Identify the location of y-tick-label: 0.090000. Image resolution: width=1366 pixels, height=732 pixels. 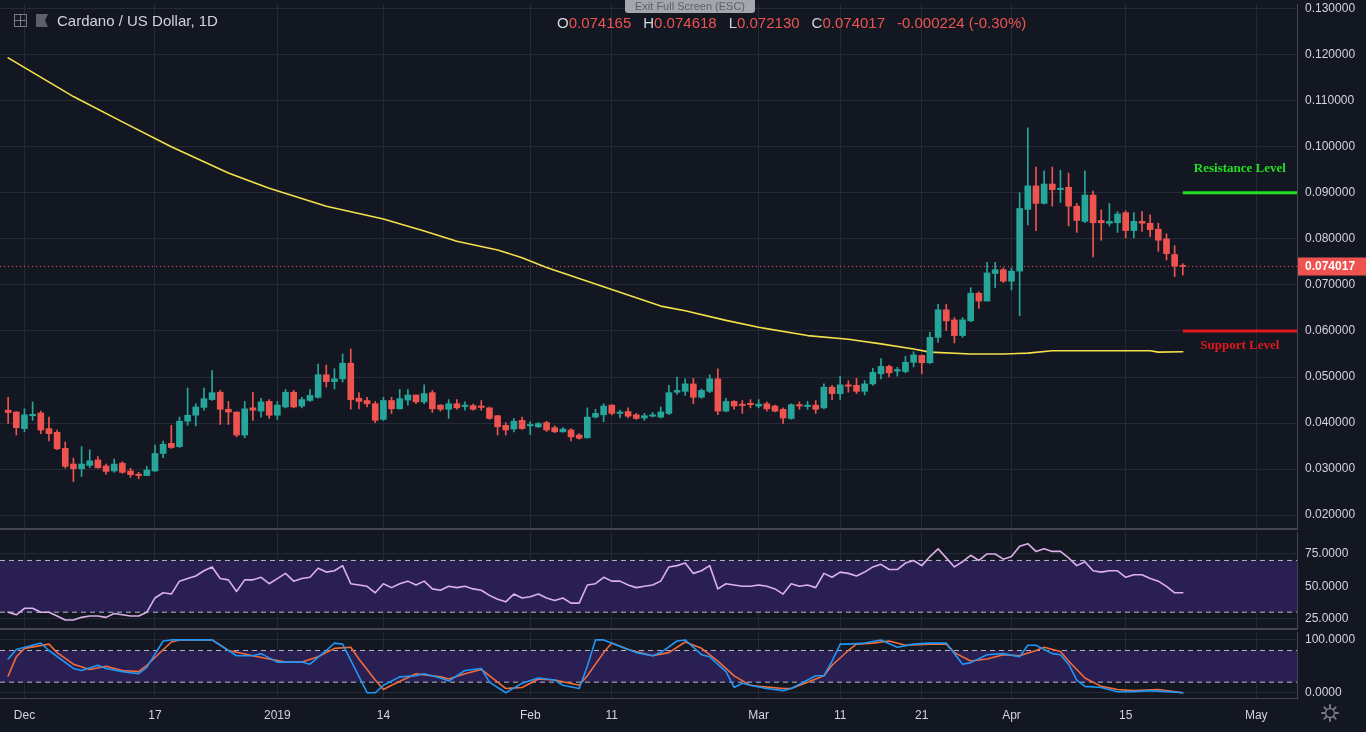
(1330, 192).